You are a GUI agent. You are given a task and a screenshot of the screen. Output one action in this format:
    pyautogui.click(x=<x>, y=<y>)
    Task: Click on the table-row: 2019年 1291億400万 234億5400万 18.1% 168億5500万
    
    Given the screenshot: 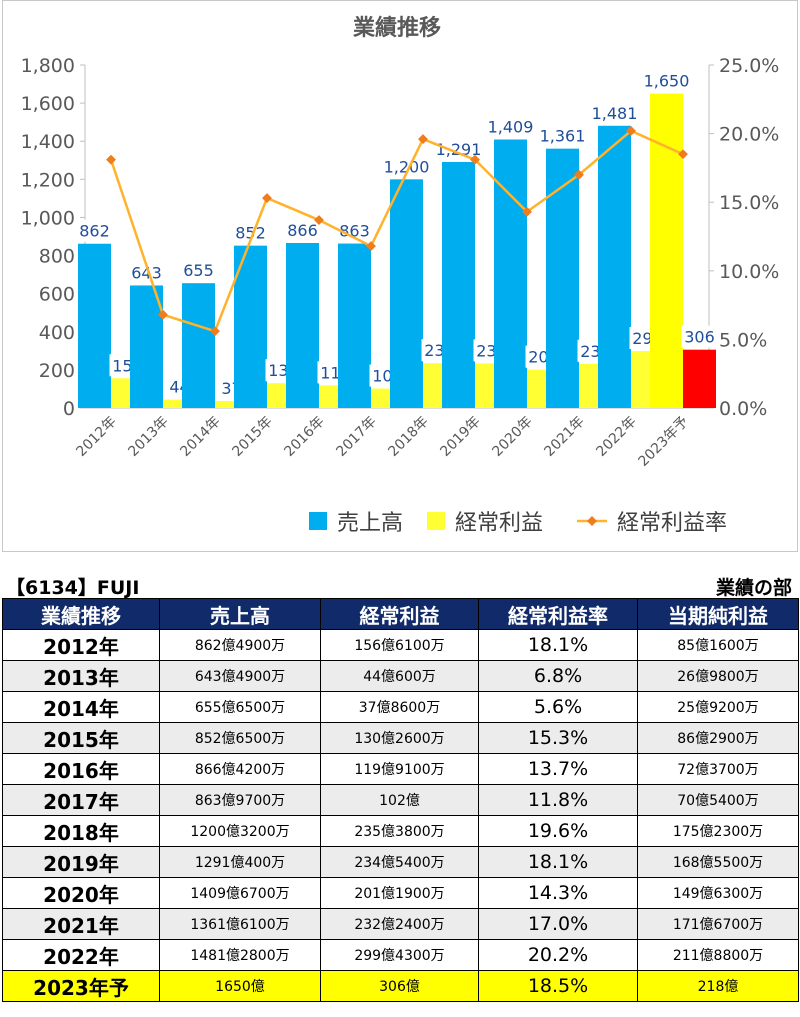 What is the action you would take?
    pyautogui.click(x=400, y=862)
    